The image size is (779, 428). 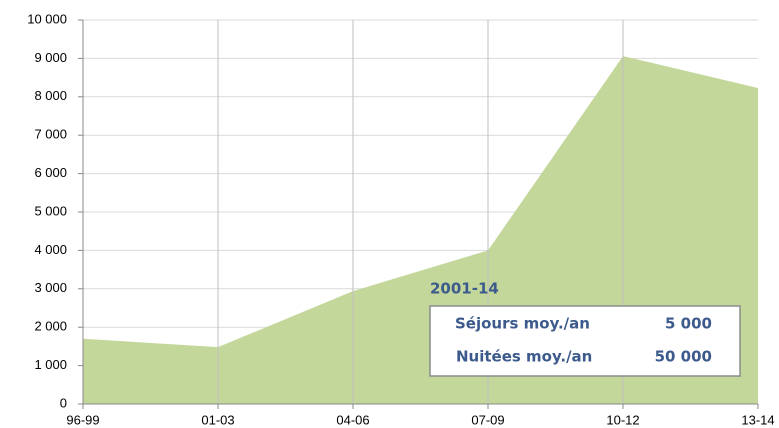 I want to click on y-tick-label: 5 000, so click(x=50, y=210).